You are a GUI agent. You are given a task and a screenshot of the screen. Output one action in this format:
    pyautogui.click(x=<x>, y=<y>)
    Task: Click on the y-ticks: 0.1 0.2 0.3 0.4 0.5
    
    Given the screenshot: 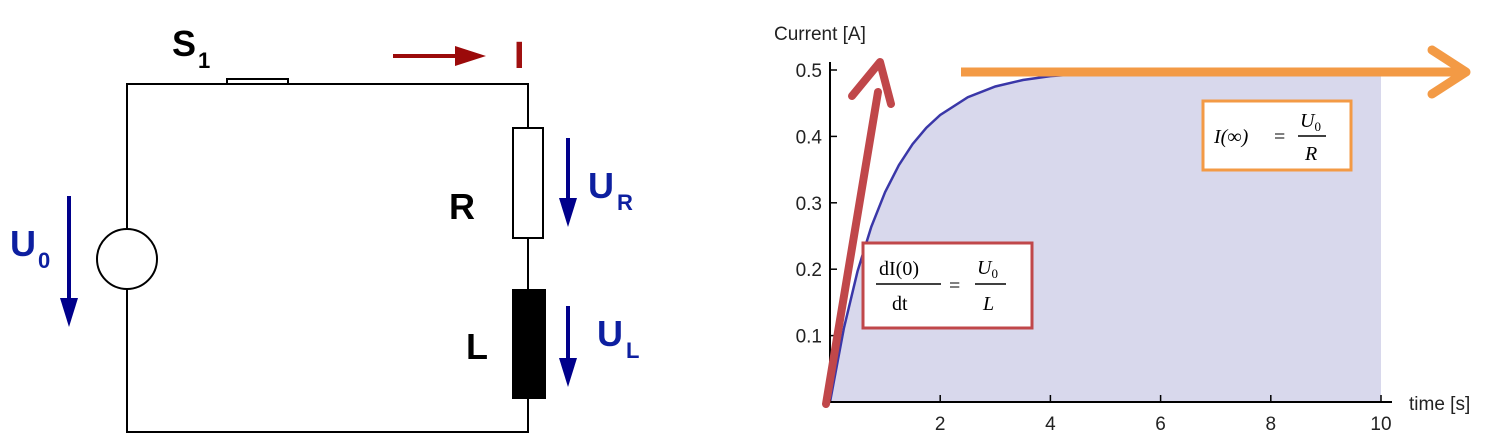 What is the action you would take?
    pyautogui.click(x=816, y=204)
    